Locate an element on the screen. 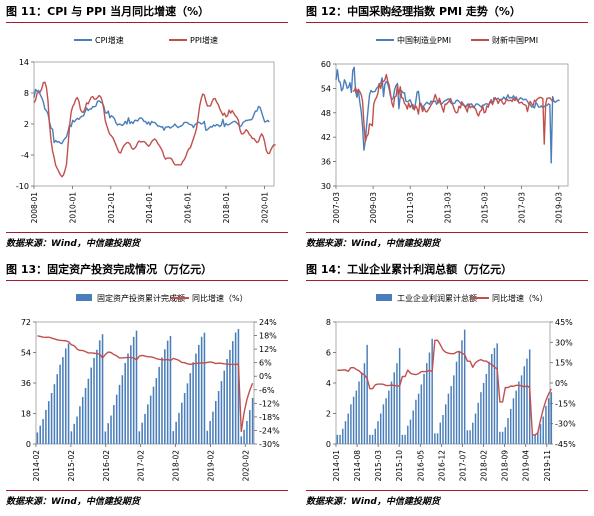 The image size is (594, 516). panel-title: 图 11：CPI 与 PPI 当月同比增速（%） is located at coordinates (147, 12).